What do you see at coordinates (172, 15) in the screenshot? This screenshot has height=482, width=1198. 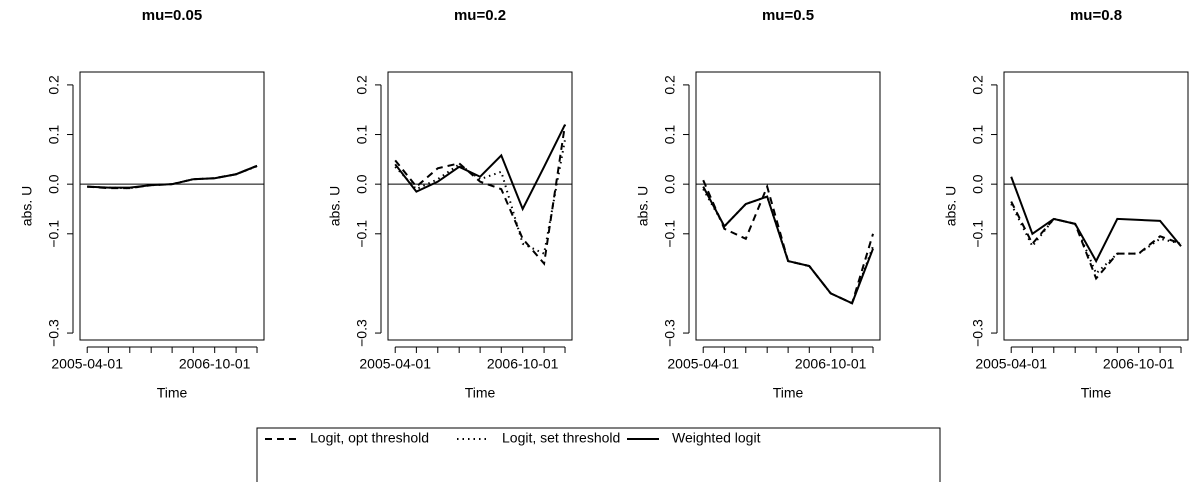 I see `panel-title: mu=0.05` at bounding box center [172, 15].